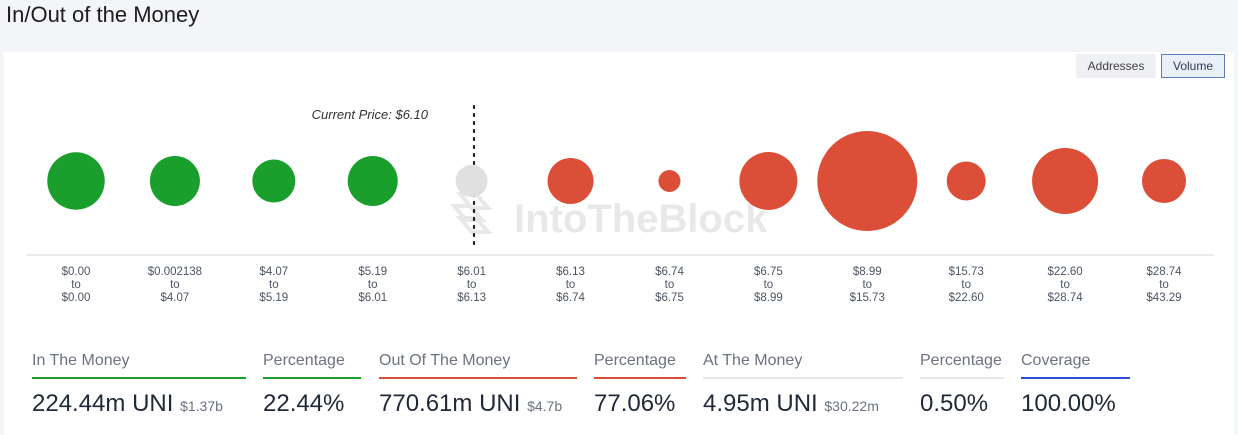 The width and height of the screenshot is (1238, 435). Describe the element at coordinates (1064, 272) in the screenshot. I see `range-label-11-from: $22.60` at that location.